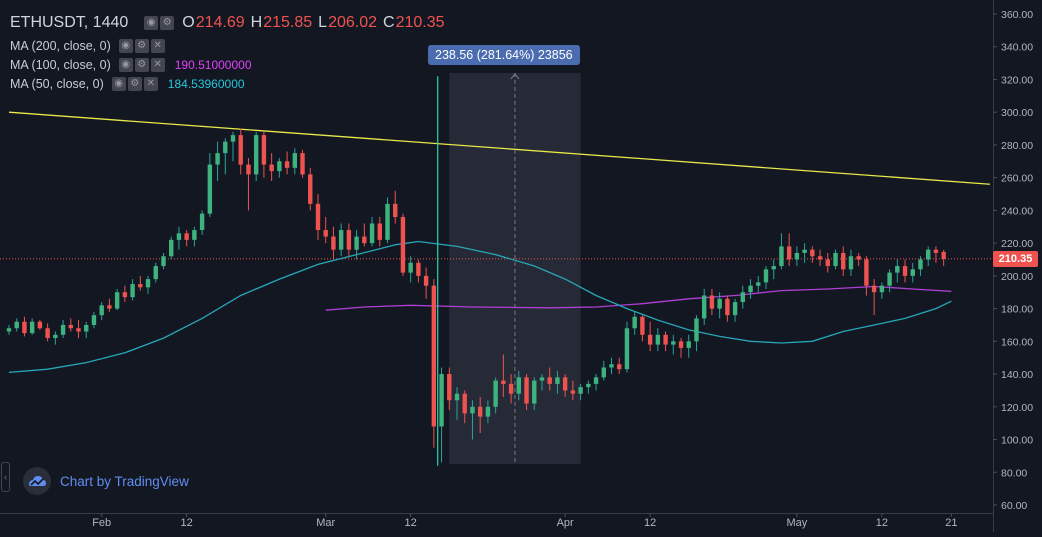 This screenshot has height=537, width=1042. Describe the element at coordinates (1017, 375) in the screenshot. I see `price-tick-label: 140.00` at that location.